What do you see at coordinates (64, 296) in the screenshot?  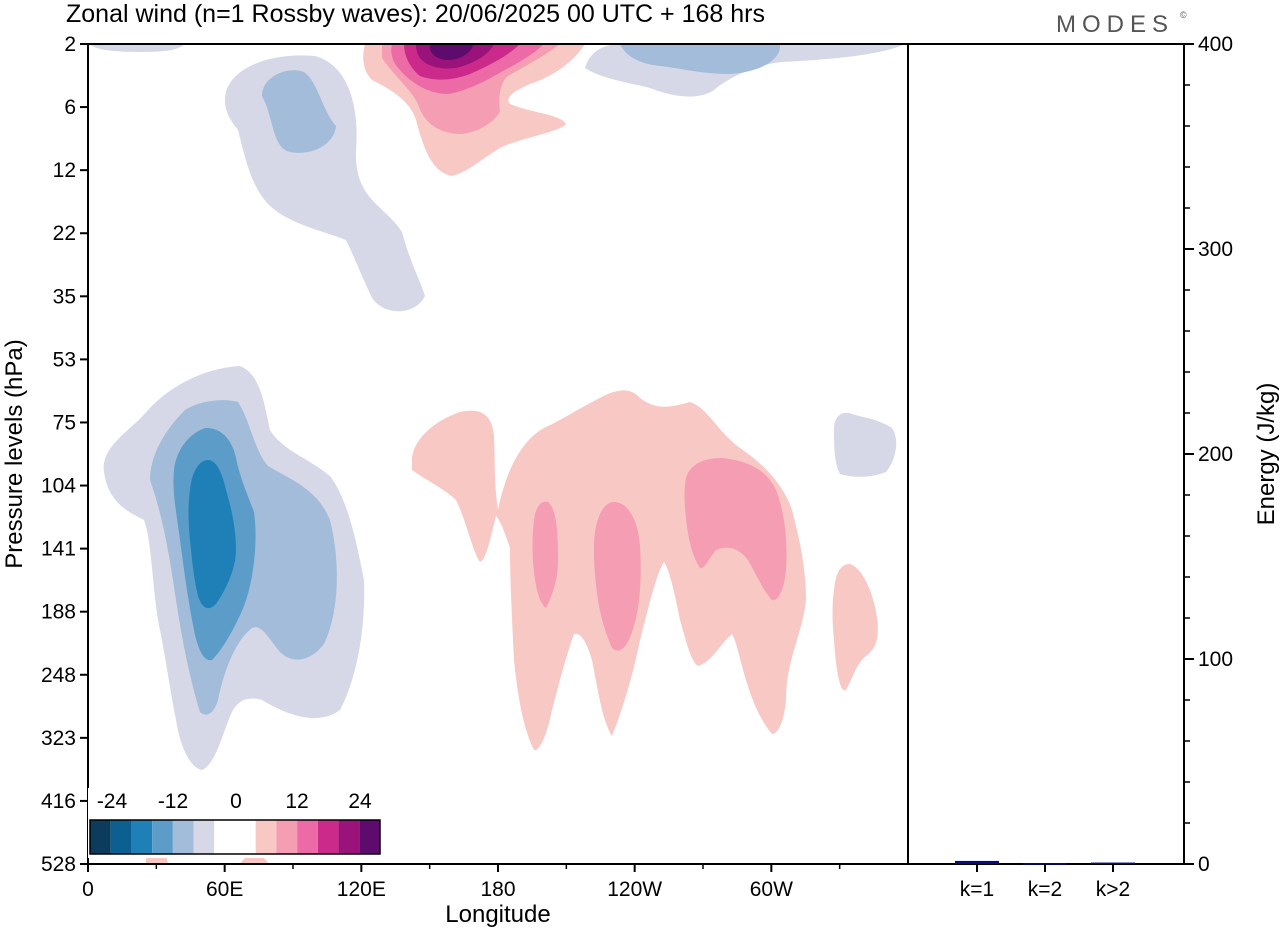 I see `y-tick-label: 35` at bounding box center [64, 296].